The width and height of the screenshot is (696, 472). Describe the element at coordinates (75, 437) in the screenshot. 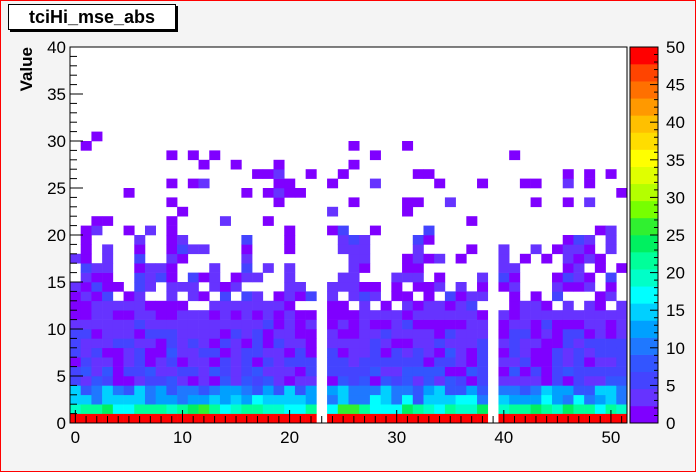

I see `x-tick-label: 0` at that location.